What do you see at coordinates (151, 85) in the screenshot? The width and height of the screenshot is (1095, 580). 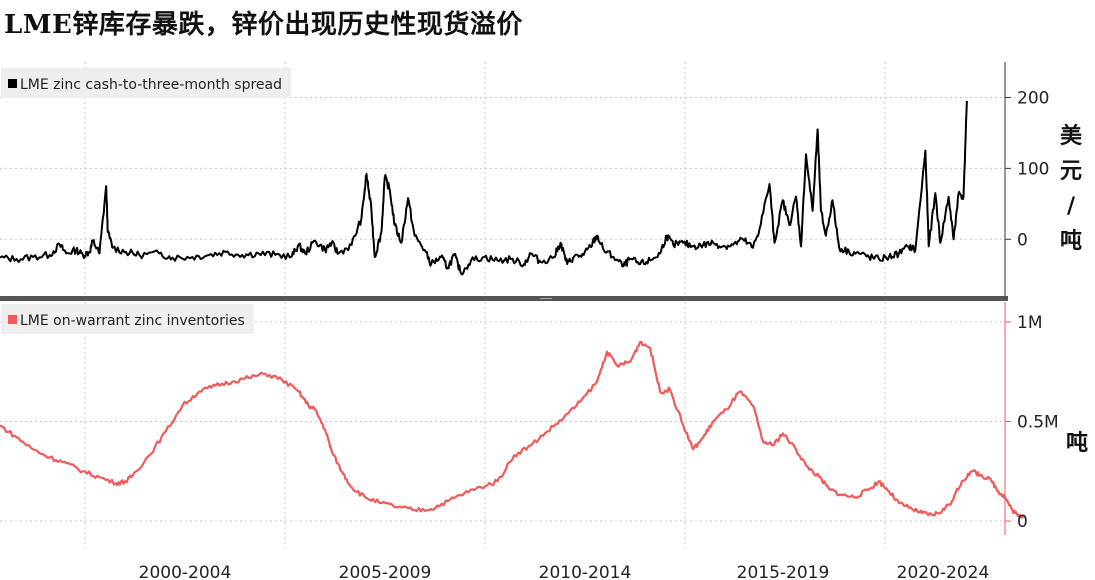 I see `legend-label: LME zinc cash-to-three-month spread` at bounding box center [151, 85].